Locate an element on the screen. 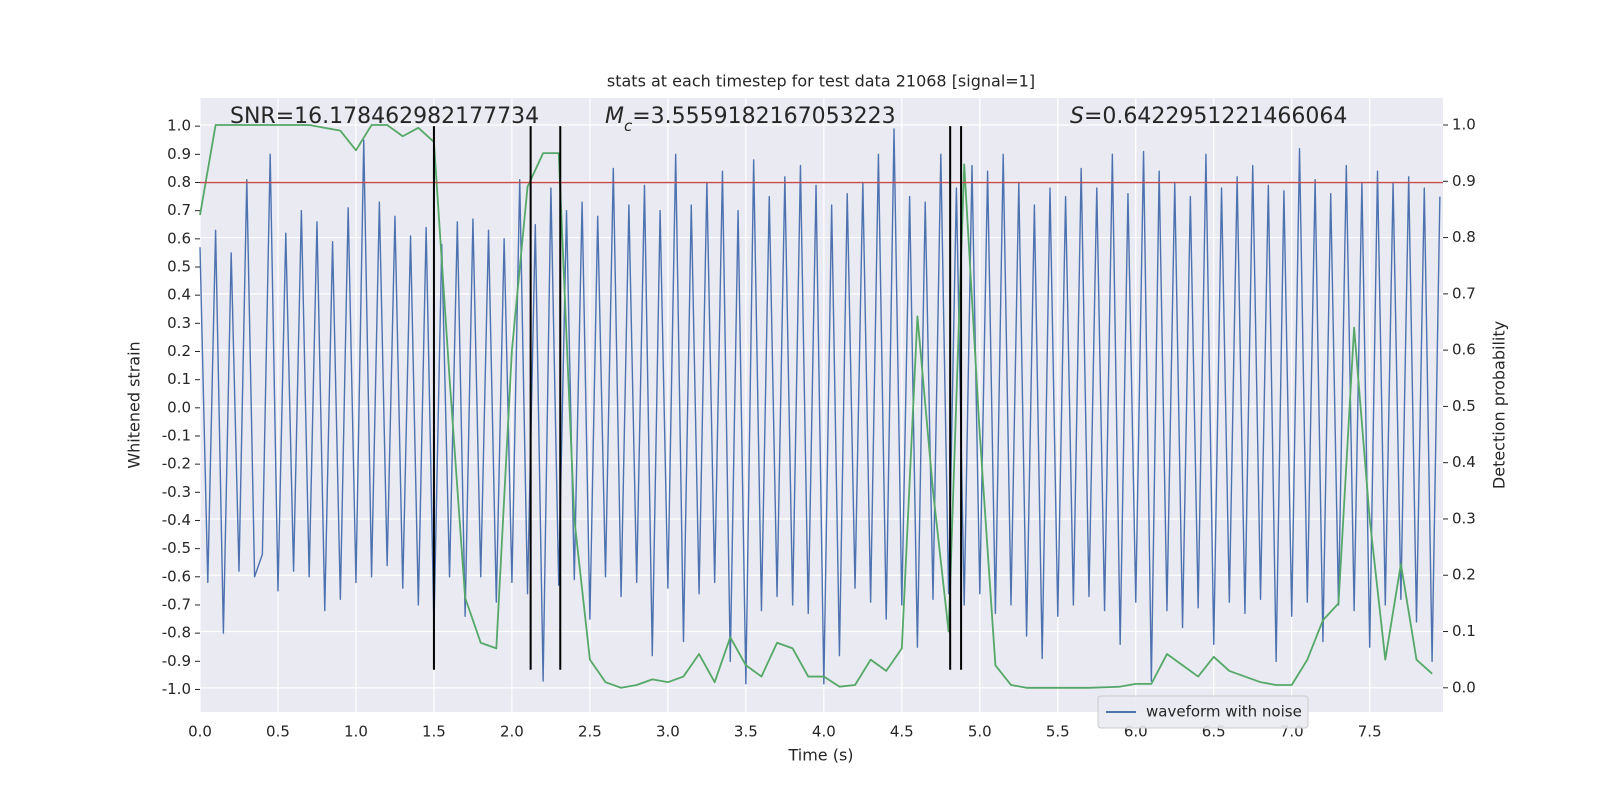 This screenshot has height=800, width=1600. y2-tick-label: 0.0 is located at coordinates (1464, 687).